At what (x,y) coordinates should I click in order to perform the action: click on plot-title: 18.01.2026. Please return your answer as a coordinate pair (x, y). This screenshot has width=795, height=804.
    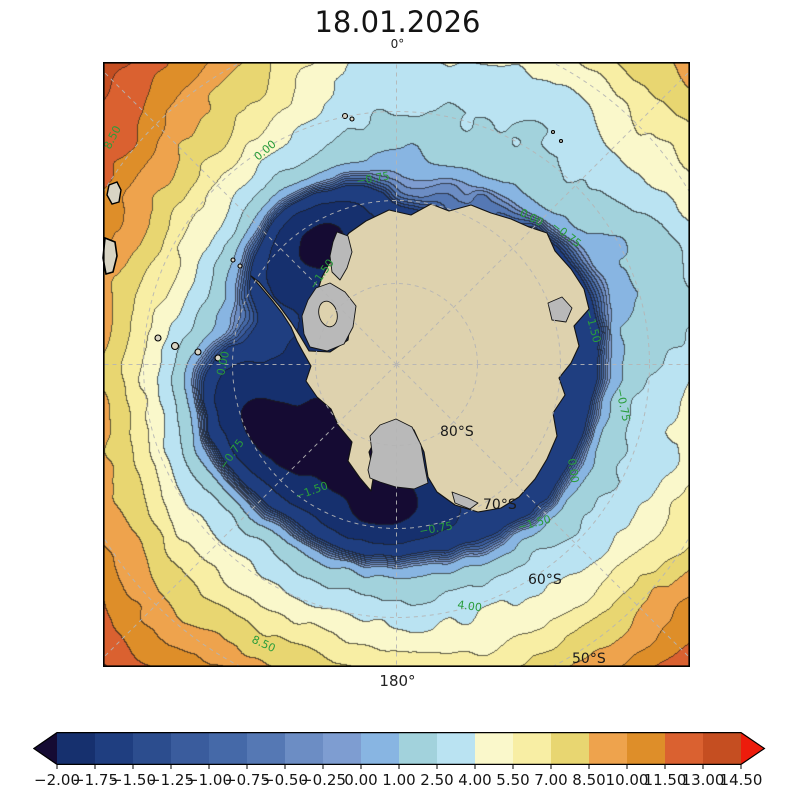
    Looking at the image, I should click on (397, 22).